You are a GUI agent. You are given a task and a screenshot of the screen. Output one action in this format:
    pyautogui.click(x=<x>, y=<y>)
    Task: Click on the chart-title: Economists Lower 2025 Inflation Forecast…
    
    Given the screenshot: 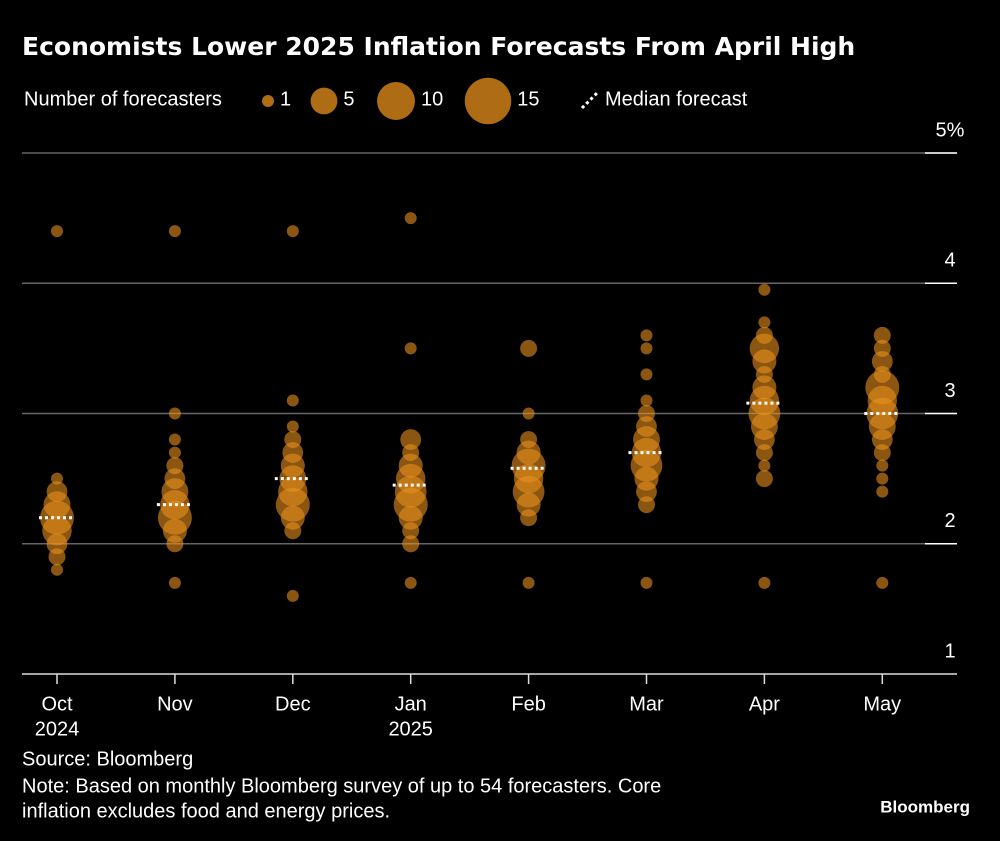 What is the action you would take?
    pyautogui.click(x=438, y=46)
    